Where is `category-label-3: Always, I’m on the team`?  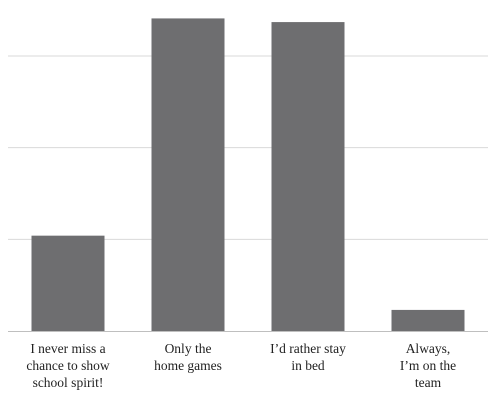
category-label-3: Always, I’m on the team is located at coordinates (428, 365).